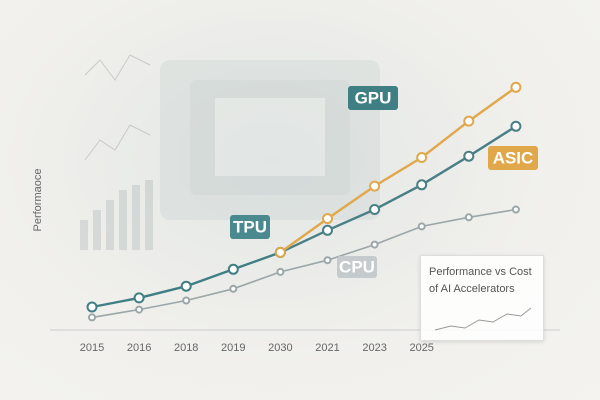  What do you see at coordinates (398, 189) in the screenshot?
I see `series-line` at bounding box center [398, 189].